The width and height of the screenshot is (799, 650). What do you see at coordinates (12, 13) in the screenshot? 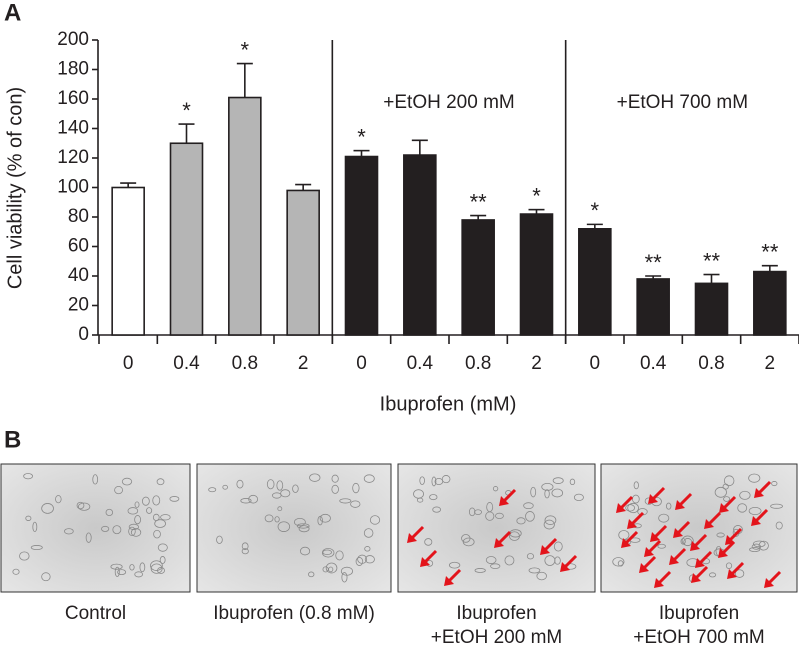
I see `panel-label: A` at bounding box center [12, 13].